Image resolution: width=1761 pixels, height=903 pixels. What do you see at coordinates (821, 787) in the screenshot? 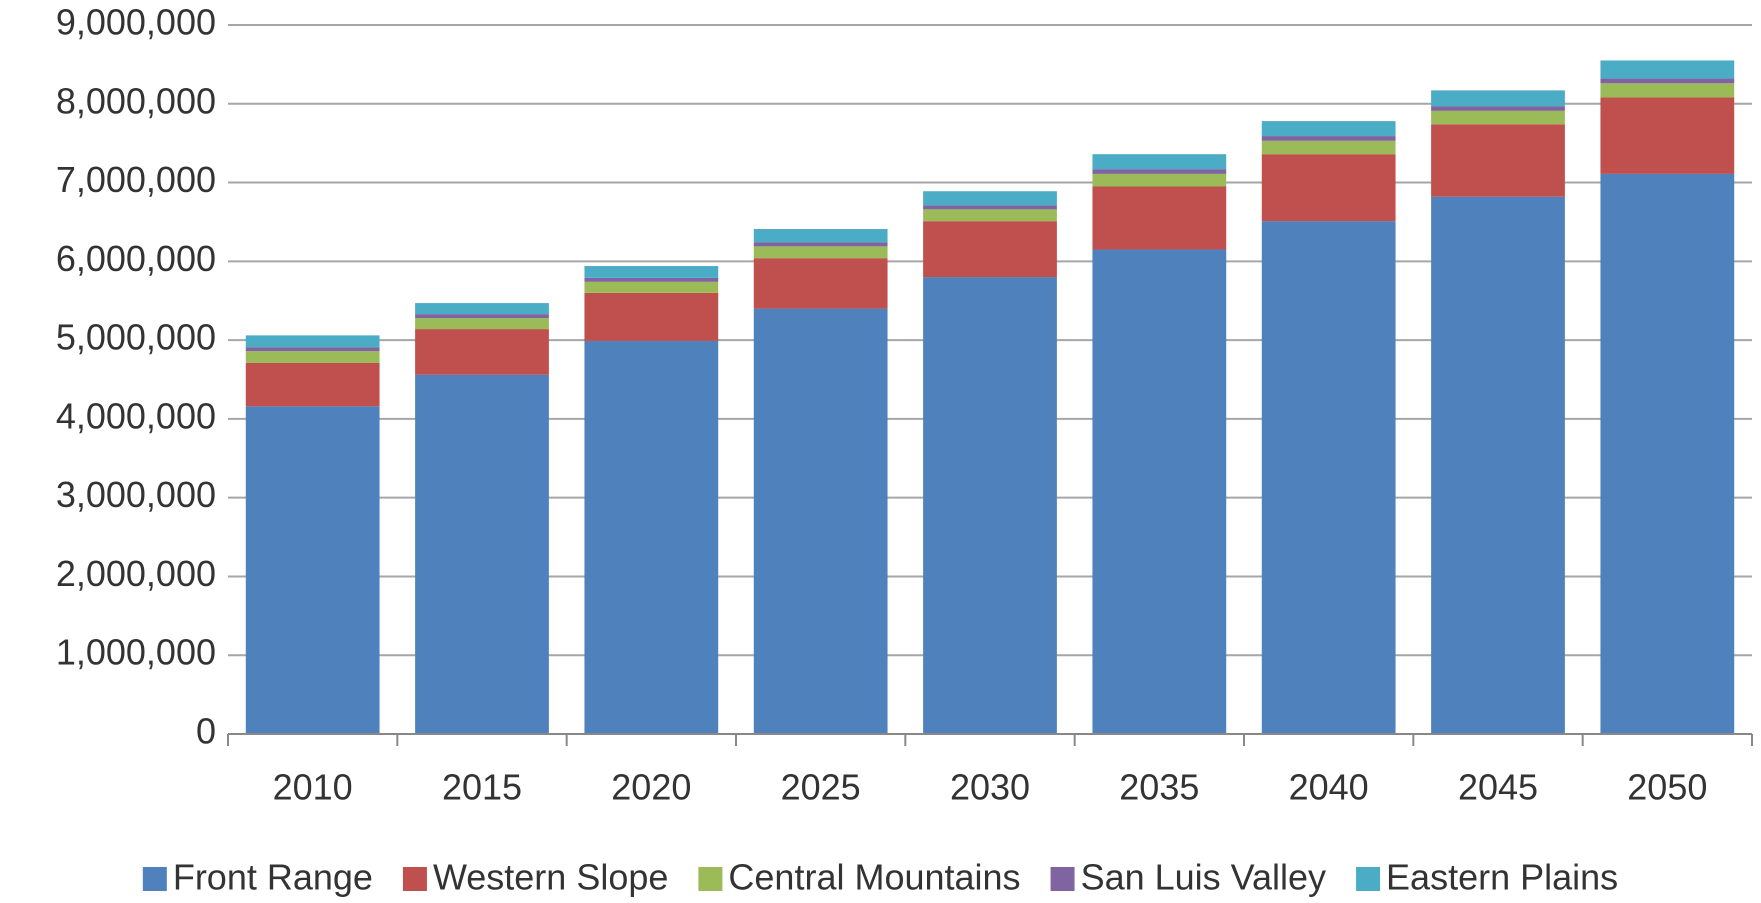
I see `x-tick-label: 2025` at bounding box center [821, 787].